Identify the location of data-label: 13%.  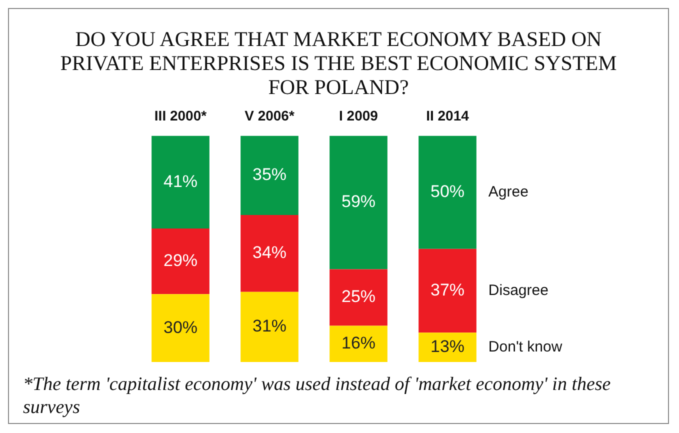
(447, 346).